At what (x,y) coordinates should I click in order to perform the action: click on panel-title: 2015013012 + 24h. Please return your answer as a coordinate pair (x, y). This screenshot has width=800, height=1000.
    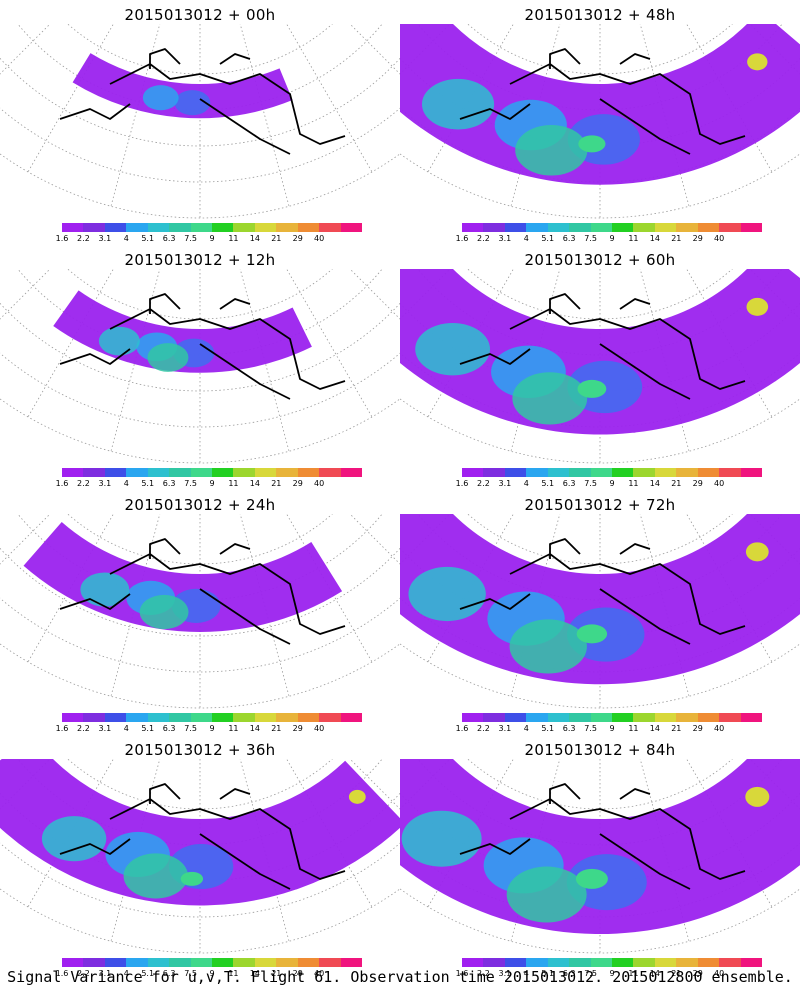
    Looking at the image, I should click on (200, 505).